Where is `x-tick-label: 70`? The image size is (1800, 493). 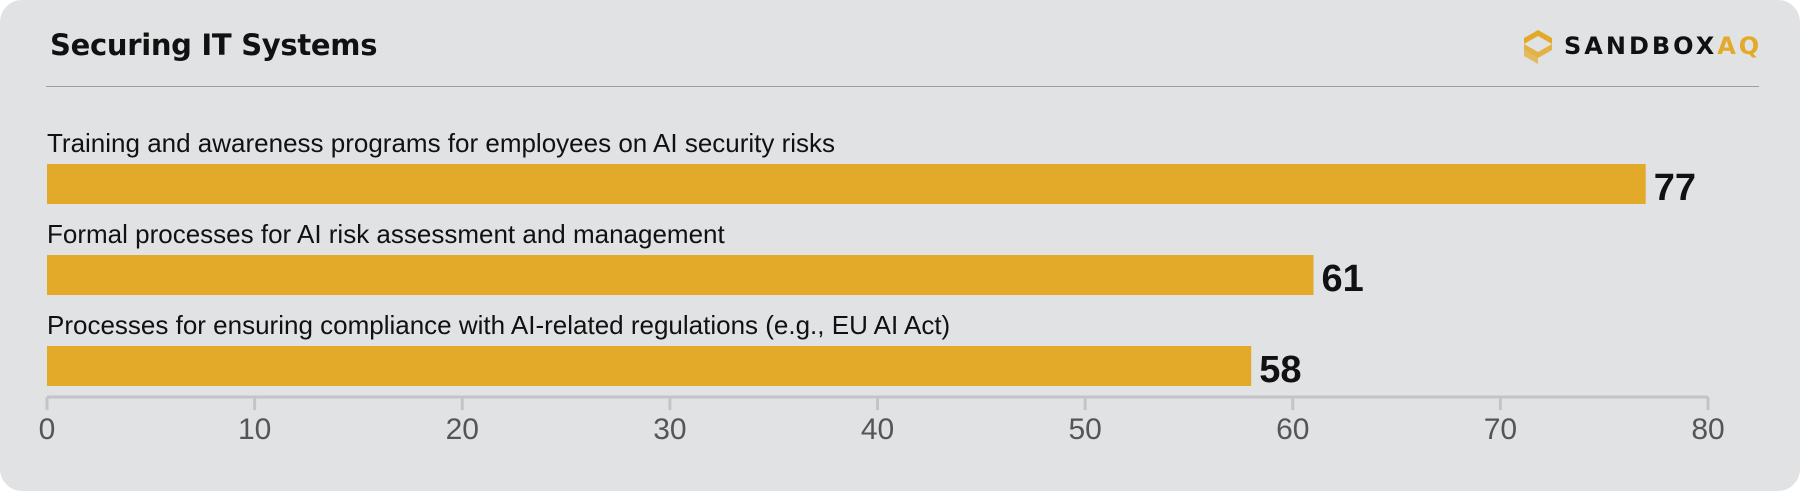 x-tick-label: 70 is located at coordinates (1500, 429).